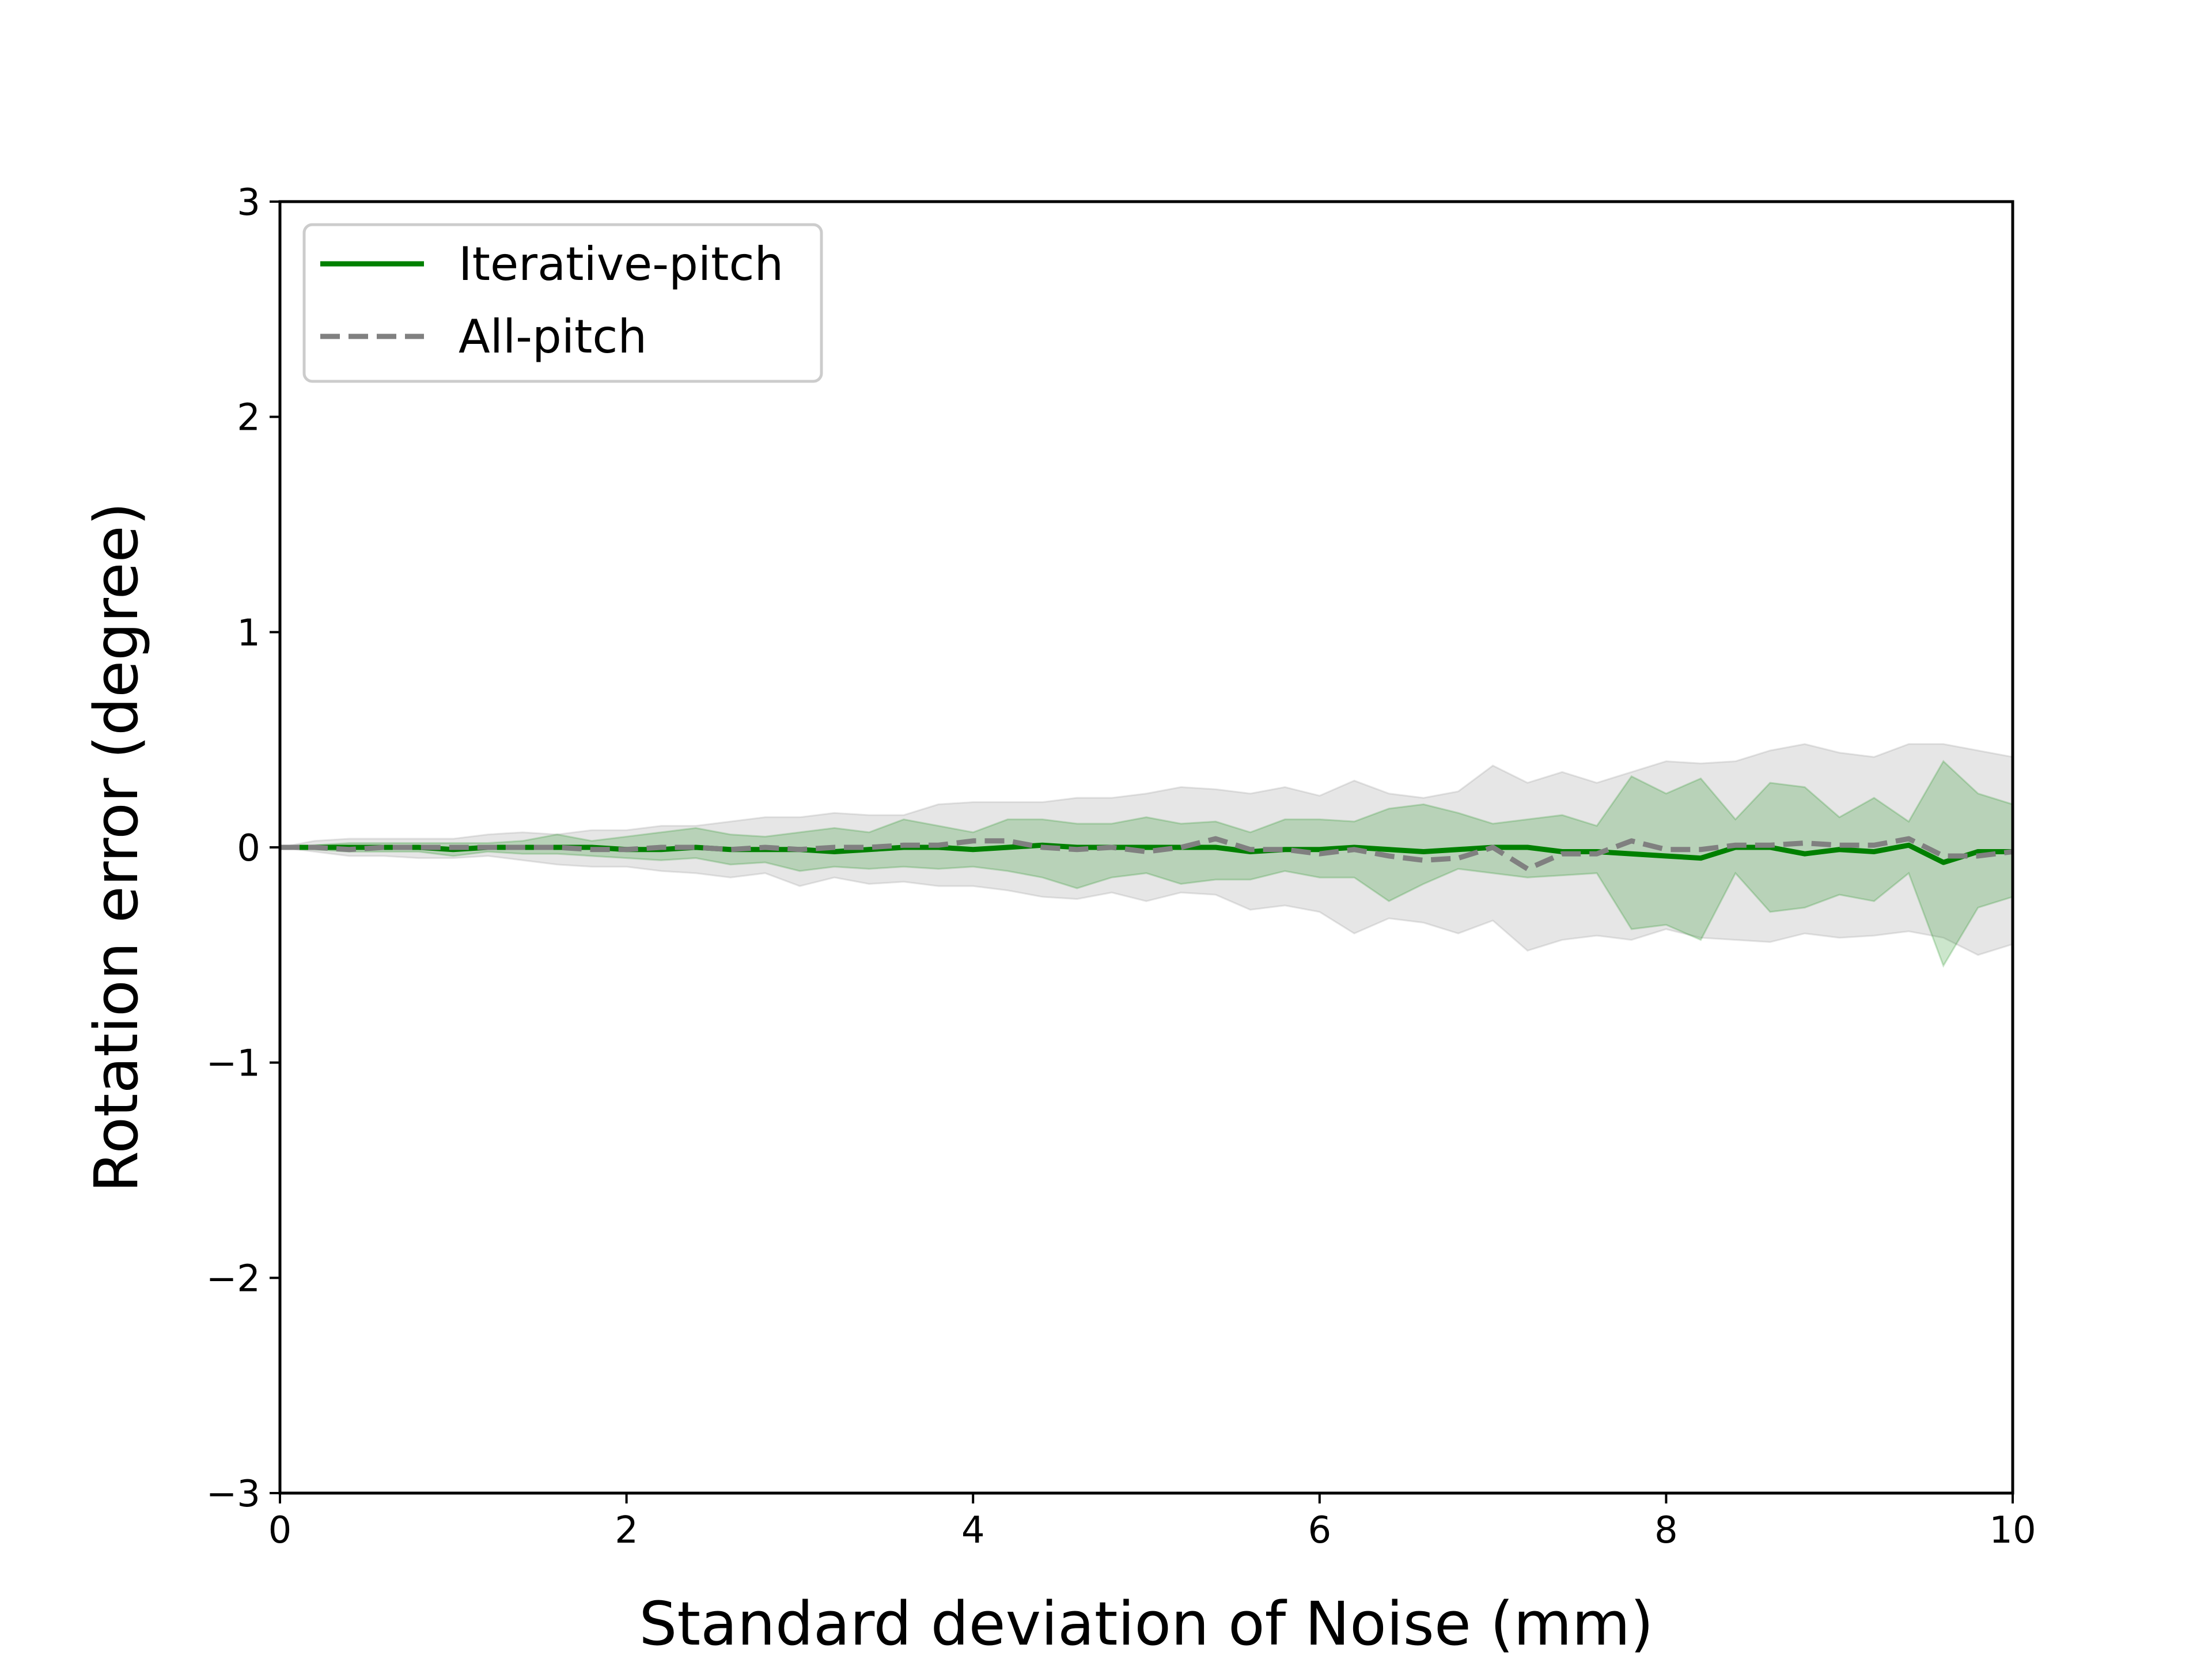 Image resolution: width=2212 pixels, height=1659 pixels. I want to click on y-tick-label: 3, so click(248, 202).